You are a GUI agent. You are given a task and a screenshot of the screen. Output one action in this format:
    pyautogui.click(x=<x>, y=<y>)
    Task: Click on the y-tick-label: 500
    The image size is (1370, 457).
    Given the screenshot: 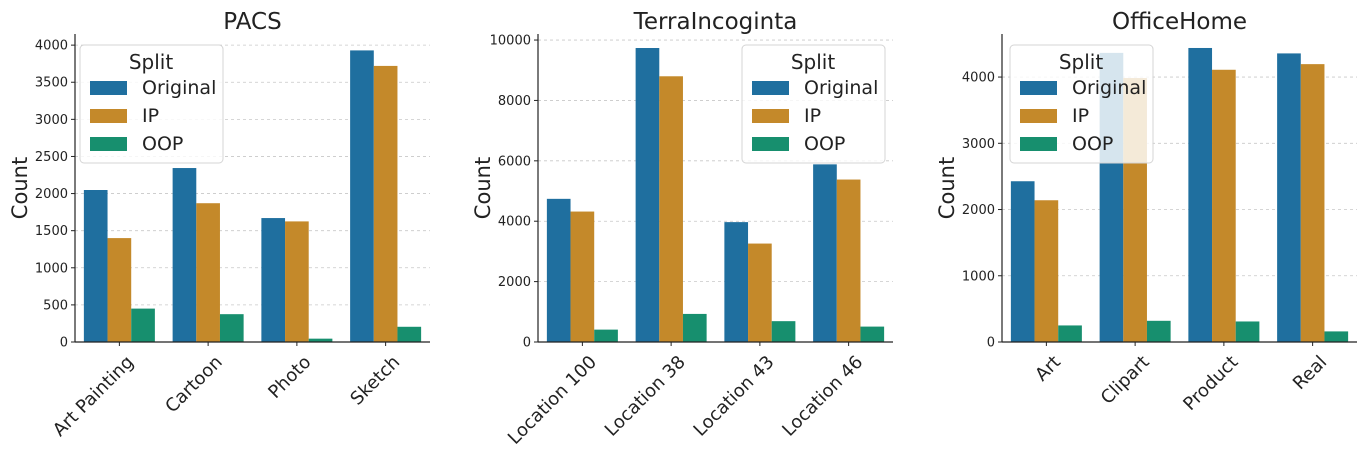 What is the action you would take?
    pyautogui.click(x=55, y=305)
    